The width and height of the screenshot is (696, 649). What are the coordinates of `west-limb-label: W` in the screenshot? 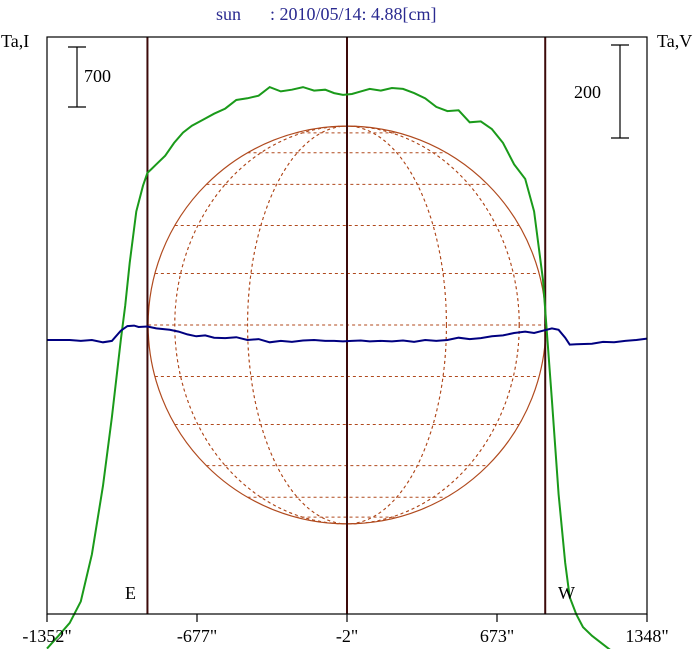 It's located at (566, 593).